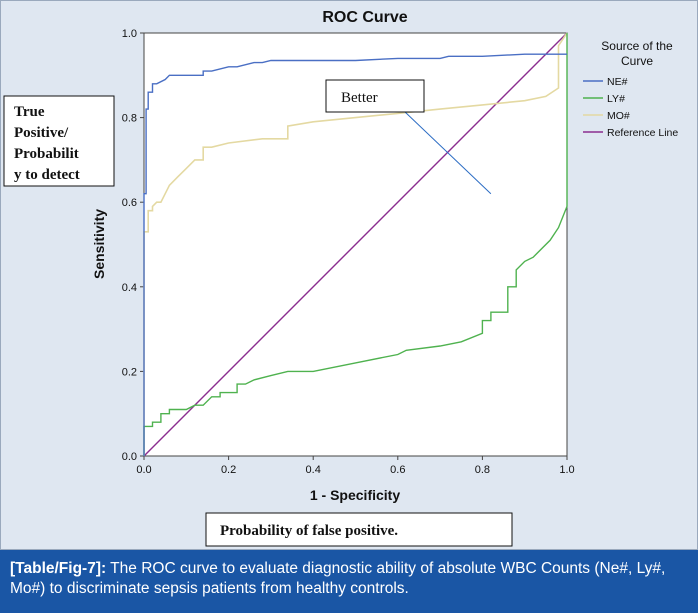 This screenshot has width=698, height=613. I want to click on caption-label: [Table/Fig-7]:, so click(58, 568).